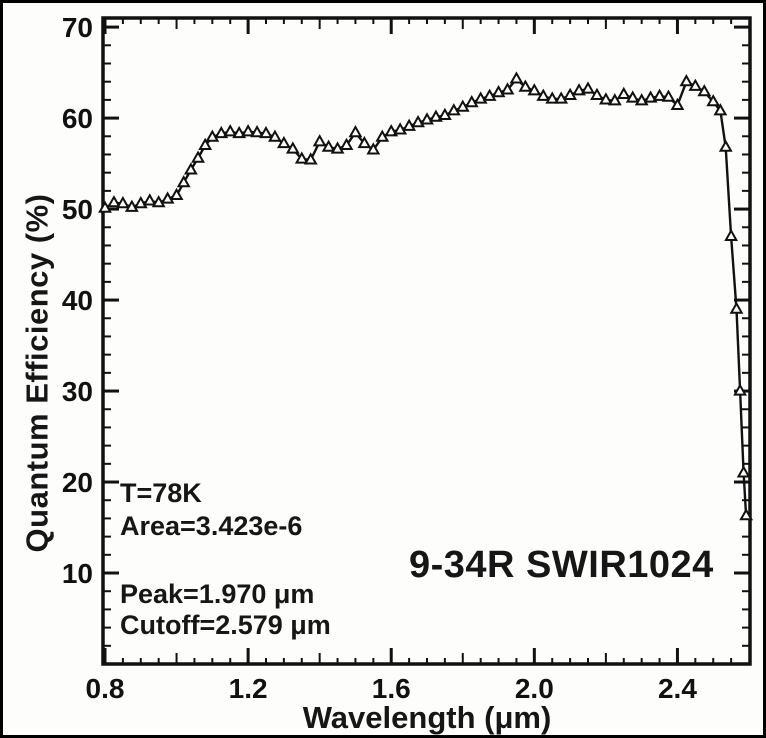 This screenshot has width=766, height=738. I want to click on y-tick-label: 10, so click(77, 573).